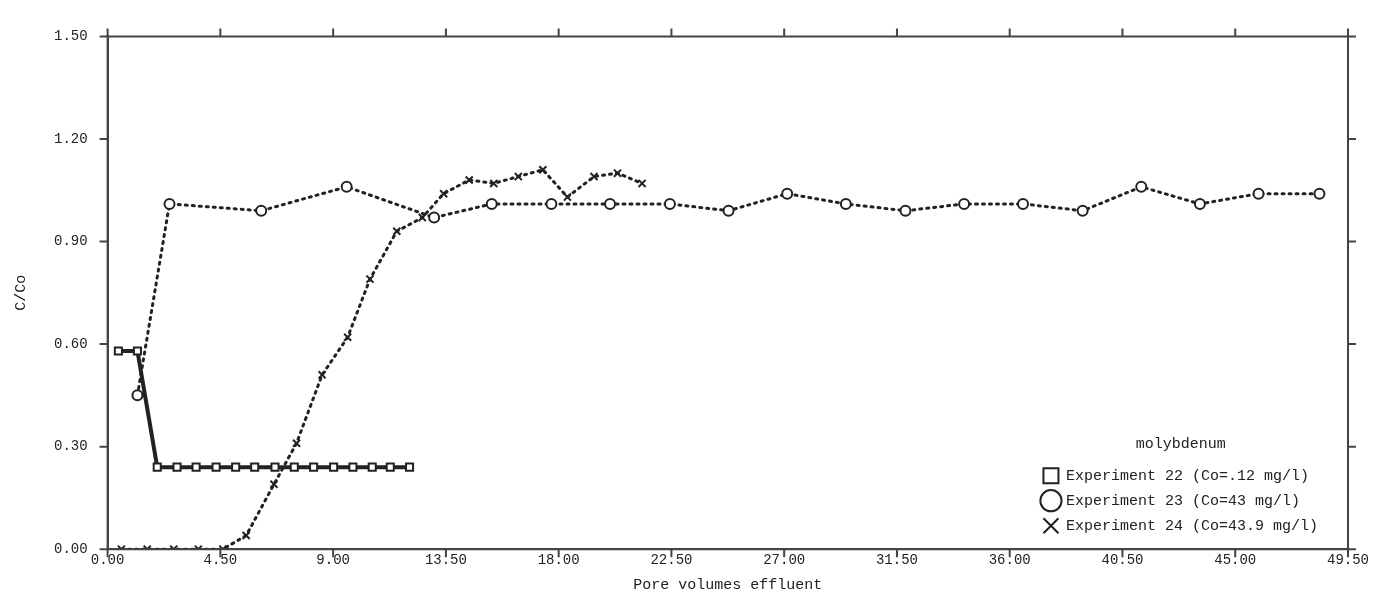  Describe the element at coordinates (1348, 560) in the screenshot. I see `x-tick-label: 49.50` at that location.